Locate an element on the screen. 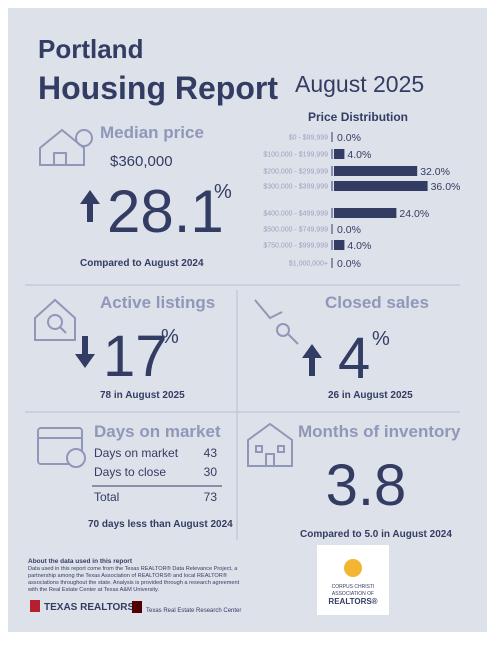 This screenshot has height=645, width=495. calendar-icon is located at coordinates (61, 447).